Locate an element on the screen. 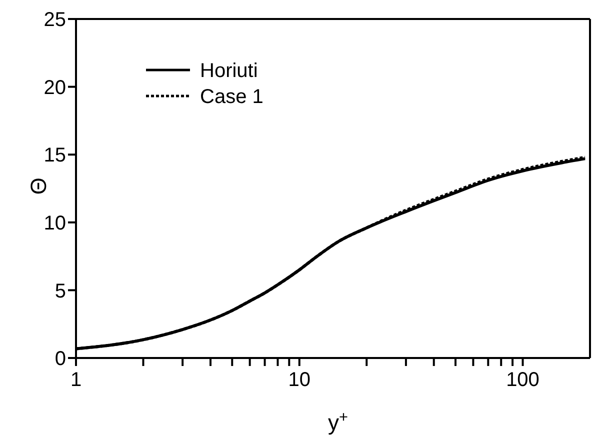 The height and width of the screenshot is (443, 595). y-tick-label: 25 is located at coordinates (55, 20).